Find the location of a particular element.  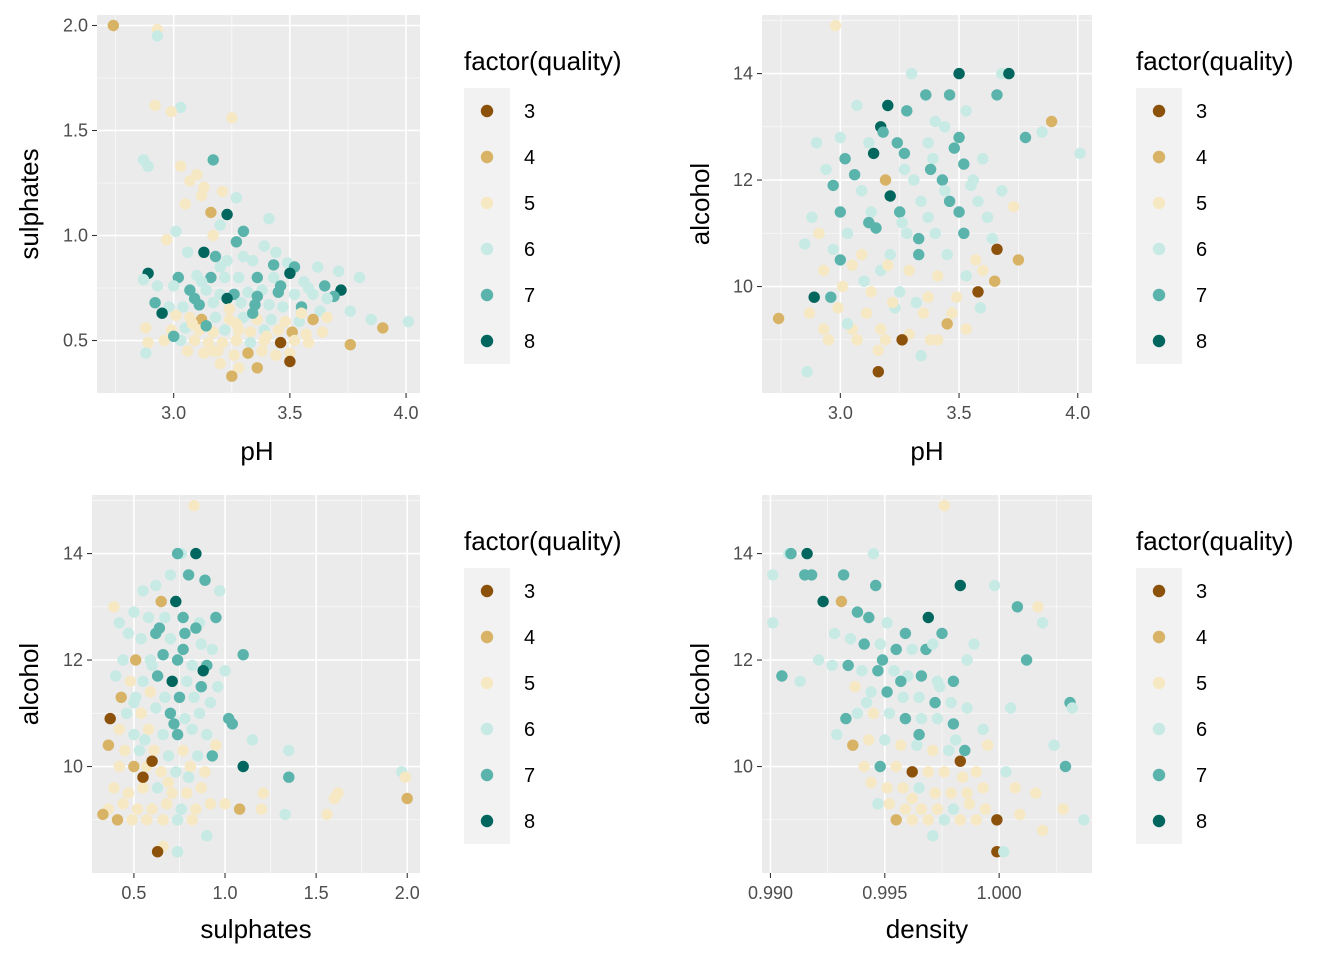

x-axis-title: density is located at coordinates (927, 929).